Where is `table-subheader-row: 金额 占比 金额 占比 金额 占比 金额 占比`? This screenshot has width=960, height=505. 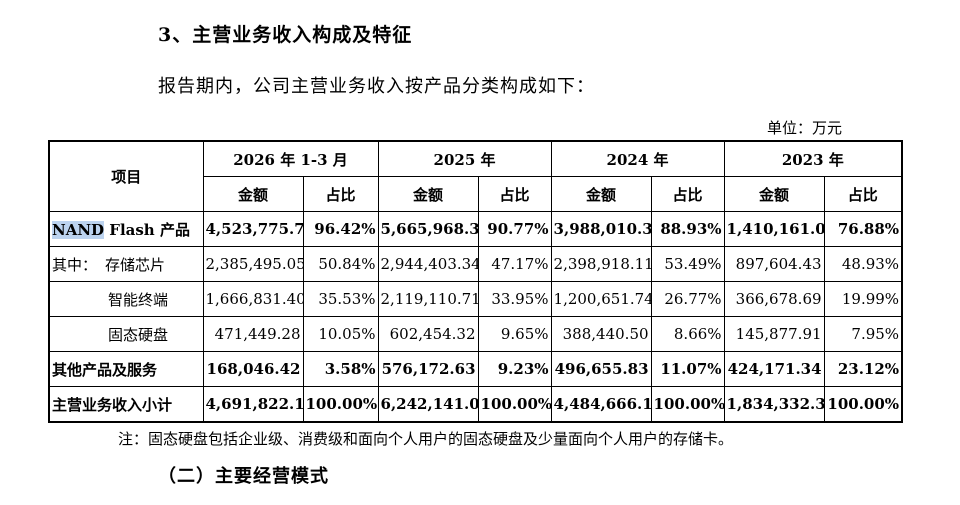 table-subheader-row: 金额 占比 金额 占比 金额 占比 金额 占比 is located at coordinates (476, 194).